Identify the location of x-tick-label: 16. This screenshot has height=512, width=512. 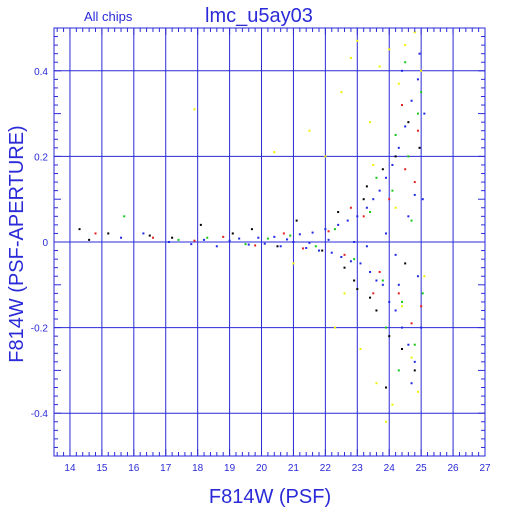
(134, 468).